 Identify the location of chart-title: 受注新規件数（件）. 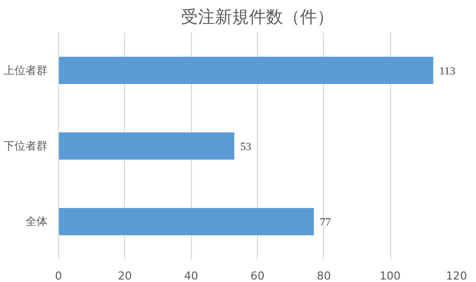
(257, 18).